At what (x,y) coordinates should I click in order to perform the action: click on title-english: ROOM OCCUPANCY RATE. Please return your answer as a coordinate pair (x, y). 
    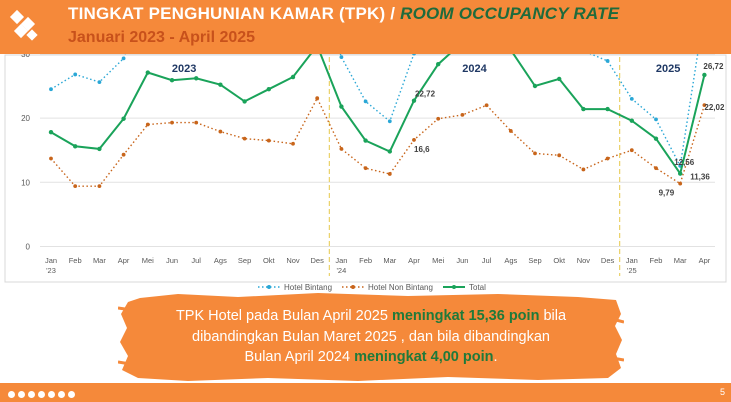
    Looking at the image, I should click on (510, 13).